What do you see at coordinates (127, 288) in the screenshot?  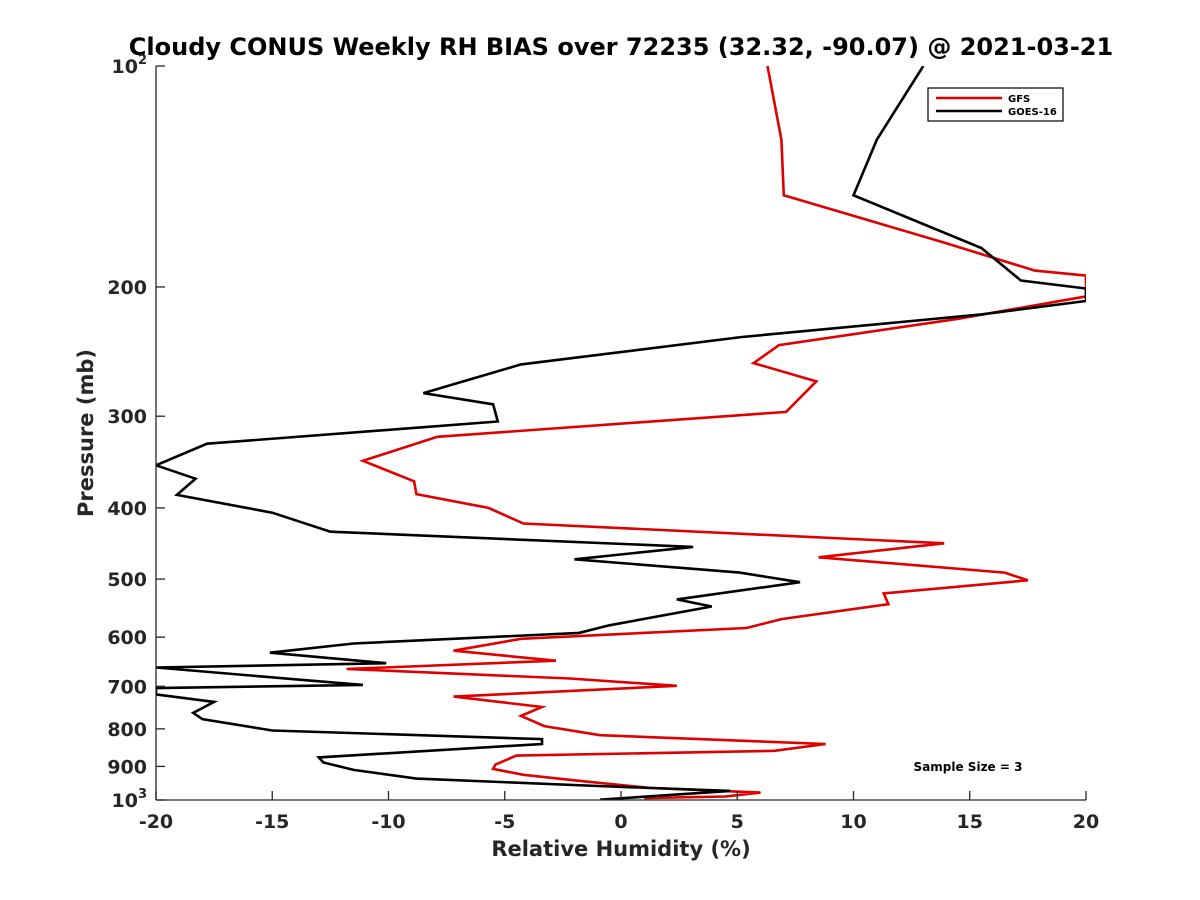 I see `y-tick-label: 200` at bounding box center [127, 288].